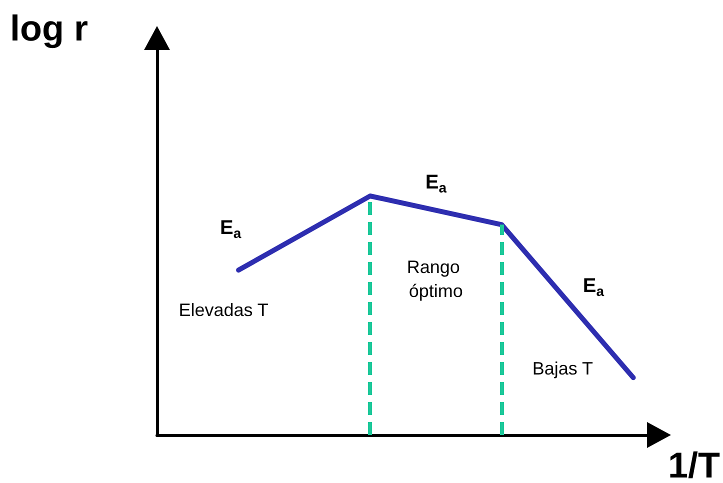 This screenshot has height=483, width=723. Describe the element at coordinates (563, 368) in the screenshot. I see `annotation: Bajas T` at that location.